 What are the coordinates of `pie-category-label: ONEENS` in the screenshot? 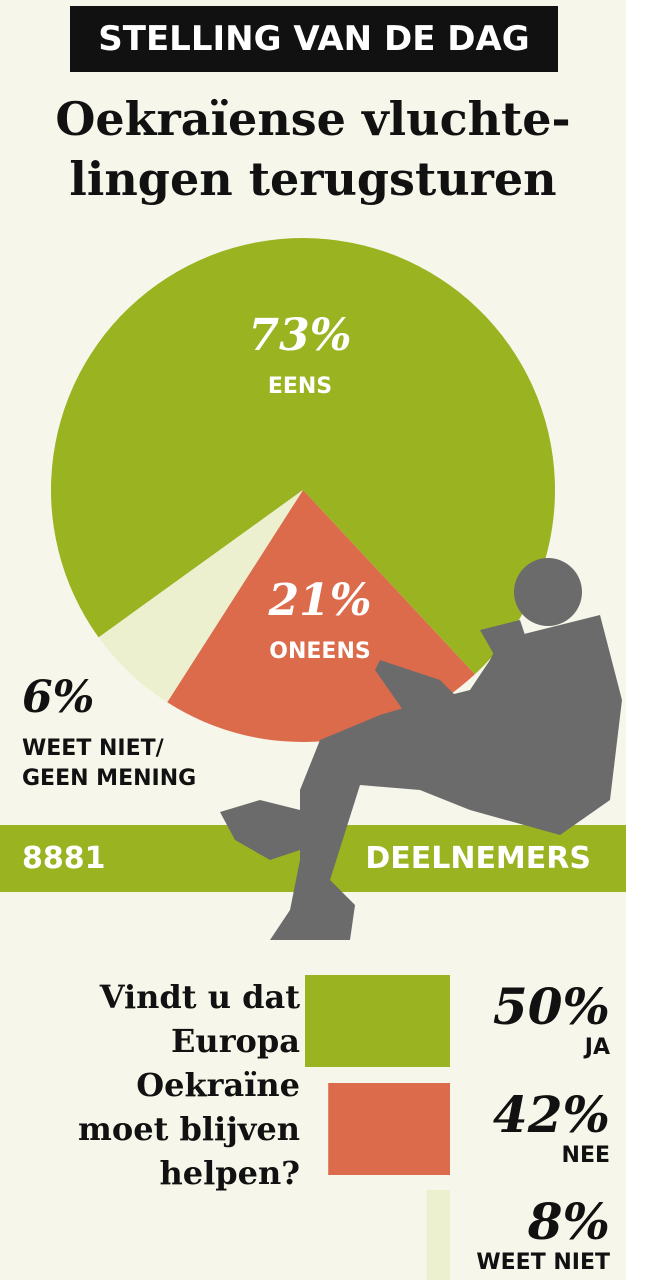 It's located at (320, 651).